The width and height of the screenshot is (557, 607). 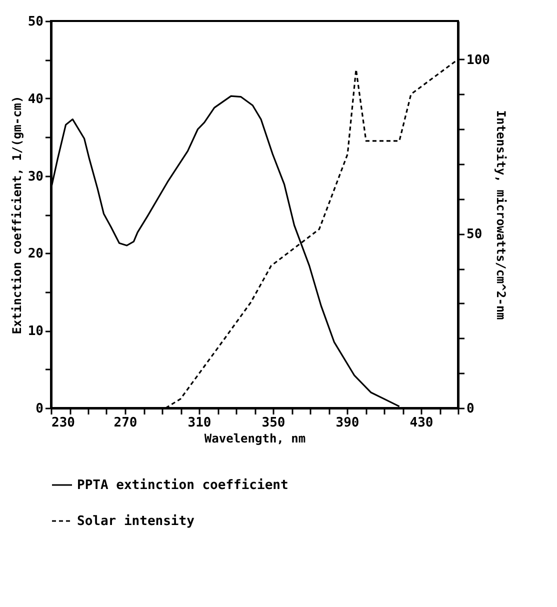 What do you see at coordinates (470, 409) in the screenshot?
I see `y2-tick-label: 0` at bounding box center [470, 409].